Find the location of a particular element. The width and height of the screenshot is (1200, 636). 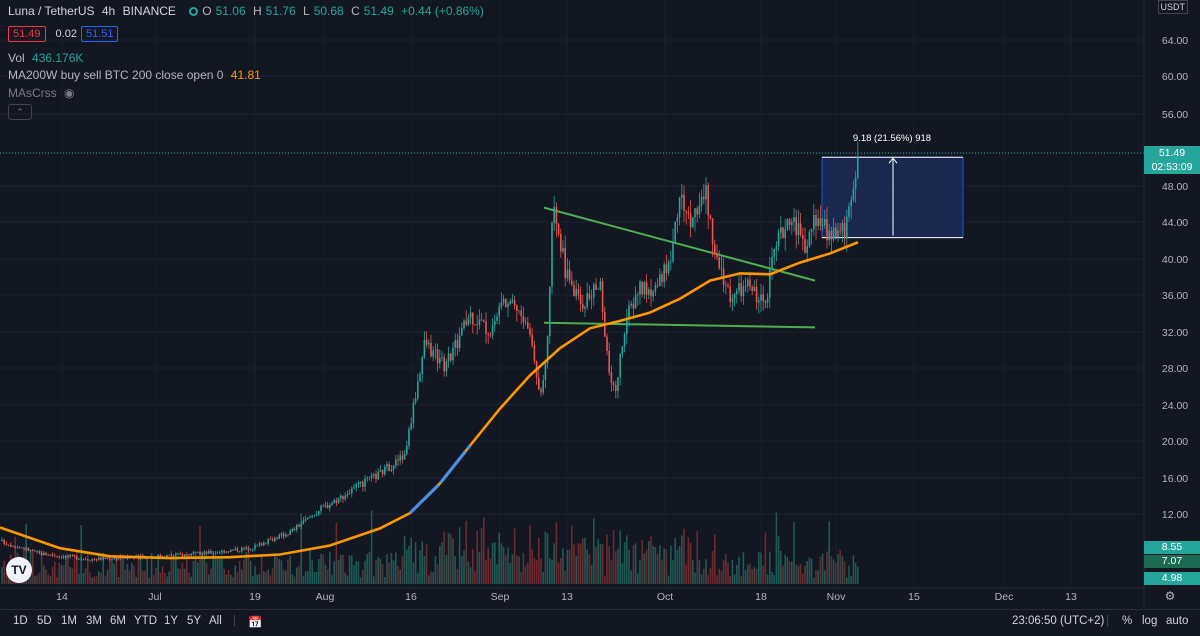

volume-bars is located at coordinates (430, 547).